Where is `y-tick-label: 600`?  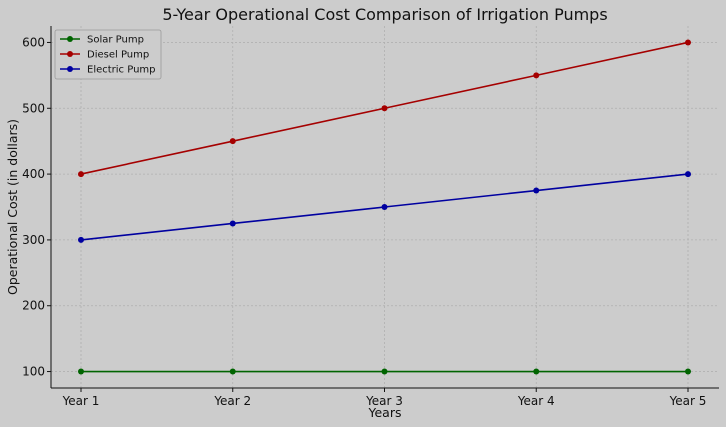
y-tick-label: 600 is located at coordinates (33, 42).